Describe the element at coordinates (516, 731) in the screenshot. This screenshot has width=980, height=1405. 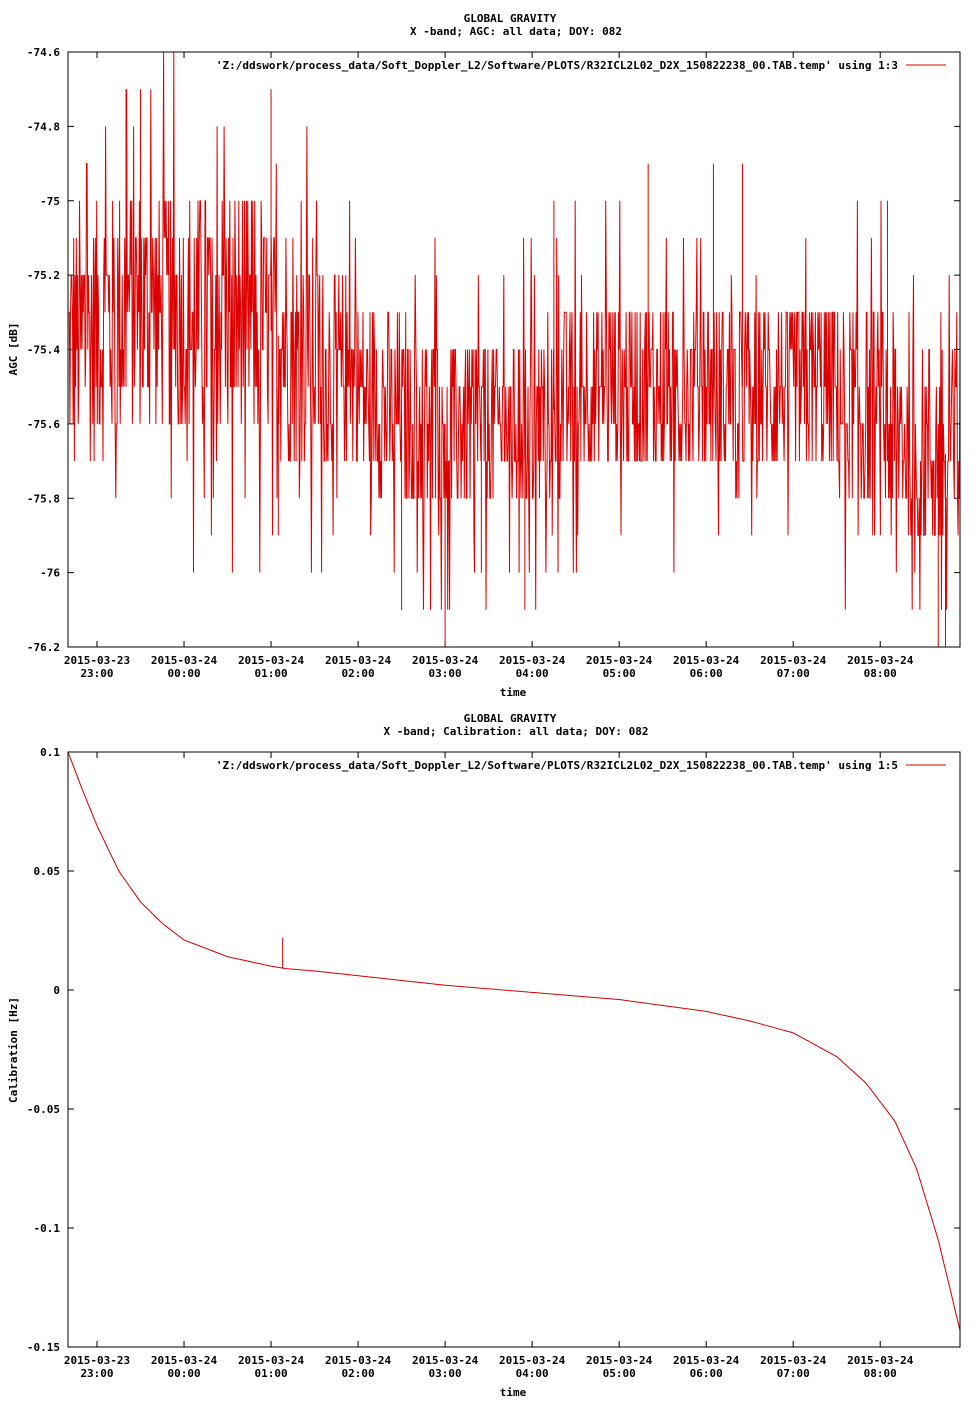
I see `chart-subtitle: X -band; Calibration: all data; DOY: 082` at that location.